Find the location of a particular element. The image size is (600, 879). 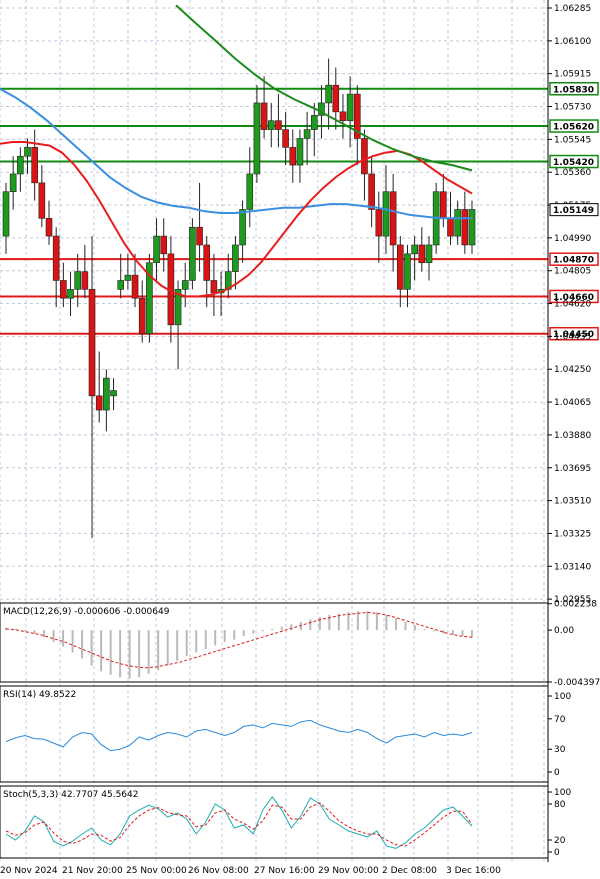

stoch-k-line is located at coordinates (239, 822).